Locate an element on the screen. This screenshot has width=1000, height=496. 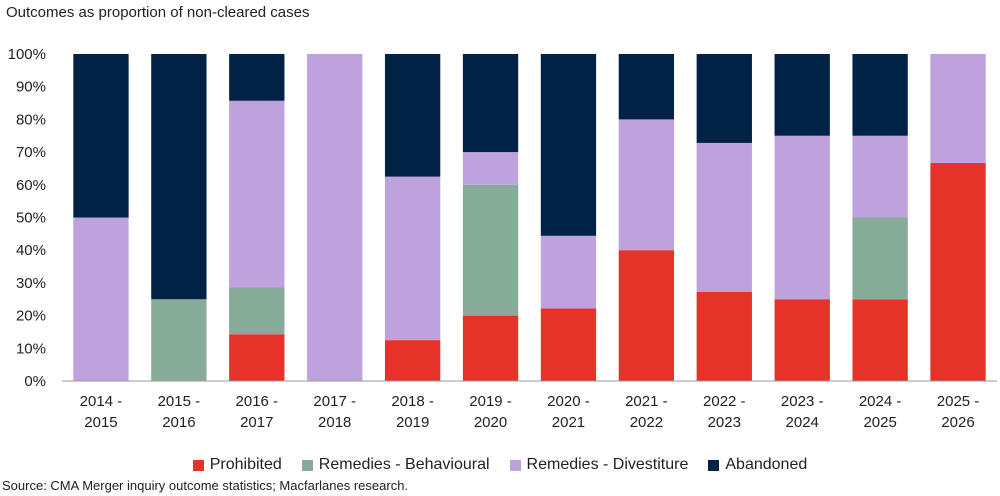
y-axis: 0% 10% 20% 30% 40% 50% 60% 70% 80% 90% 100% is located at coordinates (27, 218).